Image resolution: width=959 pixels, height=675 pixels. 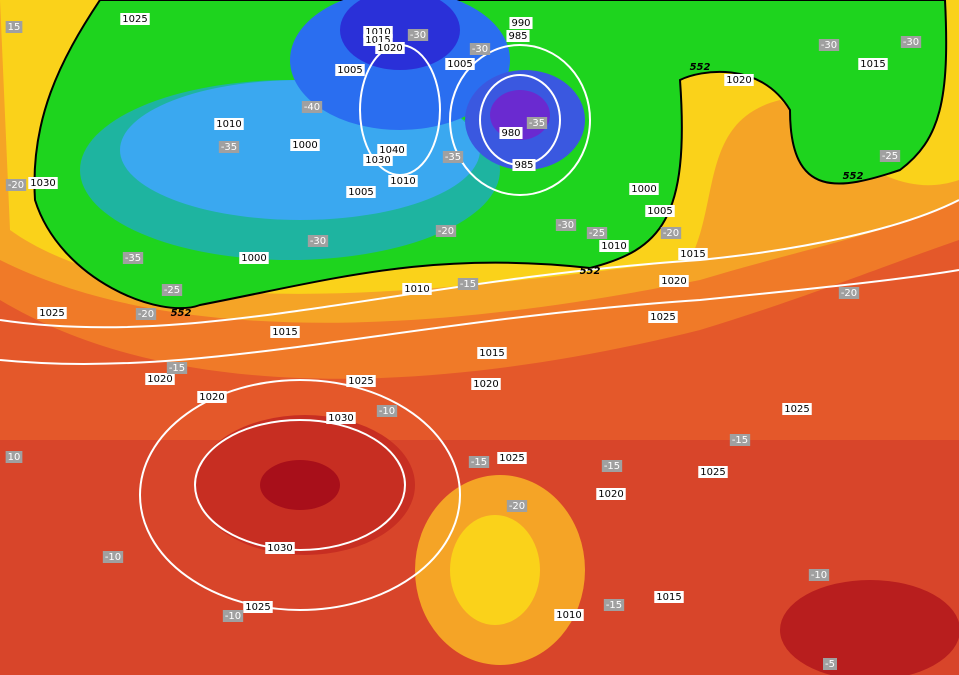 I want to click on iberia-core, so click(x=495, y=570).